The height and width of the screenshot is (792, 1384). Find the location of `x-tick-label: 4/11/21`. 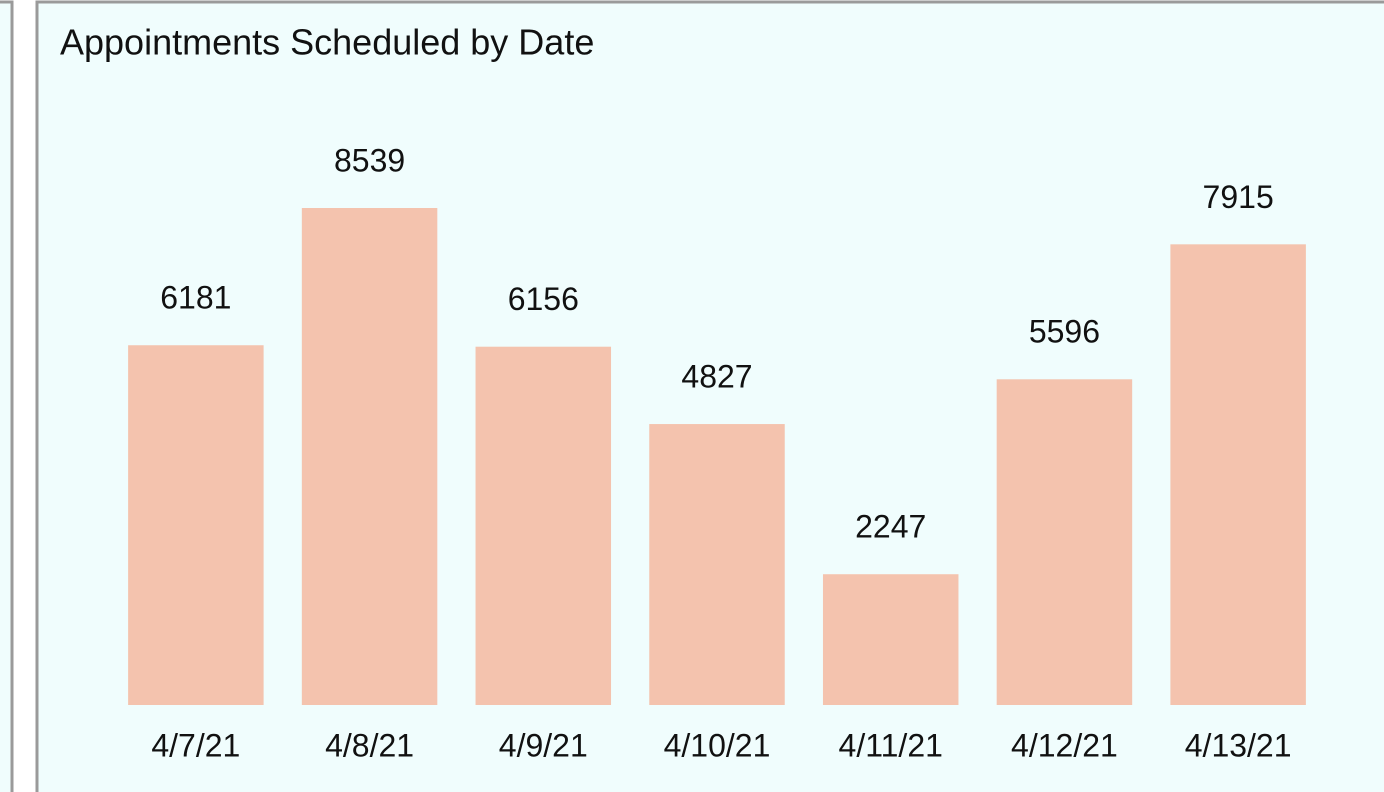

x-tick-label: 4/11/21 is located at coordinates (891, 745).